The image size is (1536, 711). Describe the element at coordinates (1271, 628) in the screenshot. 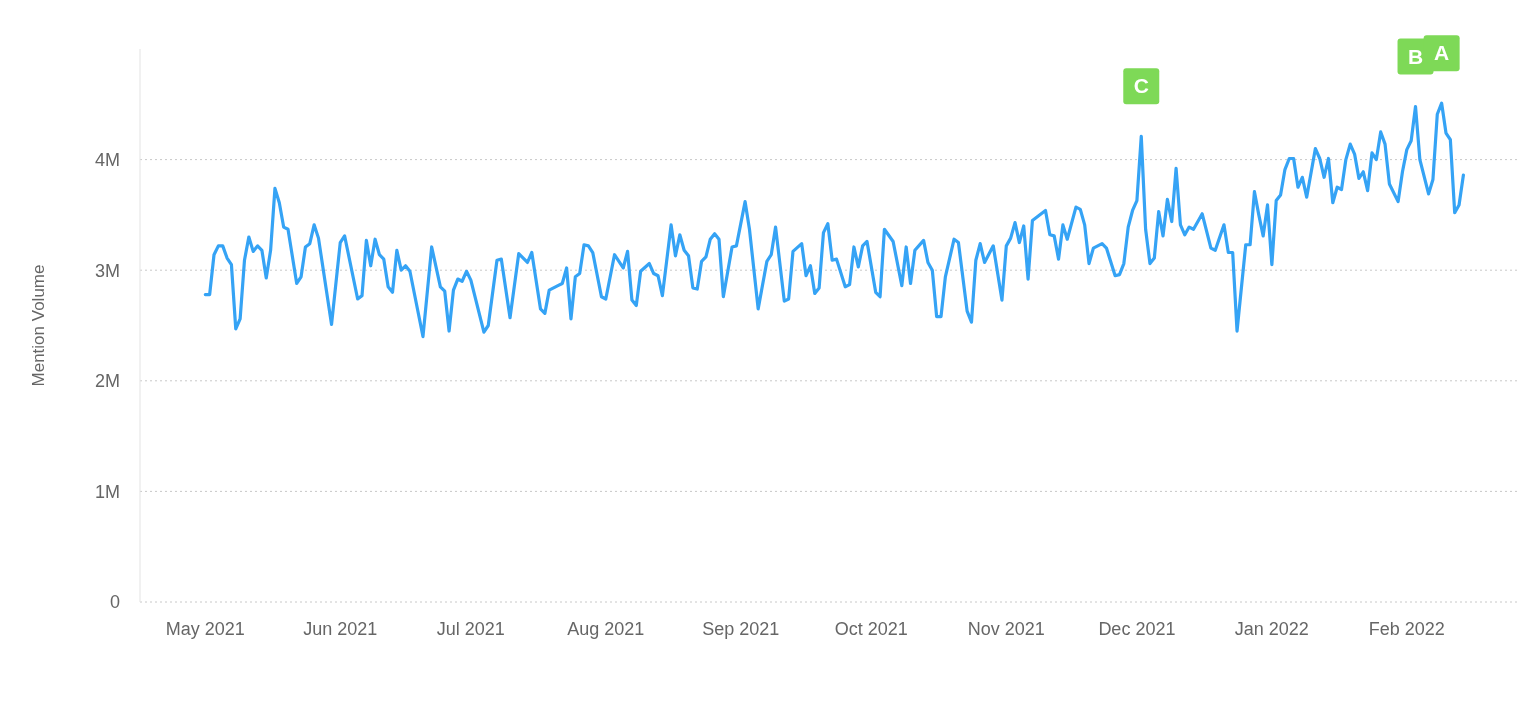

I see `x-tick-label: Jan 2022` at that location.